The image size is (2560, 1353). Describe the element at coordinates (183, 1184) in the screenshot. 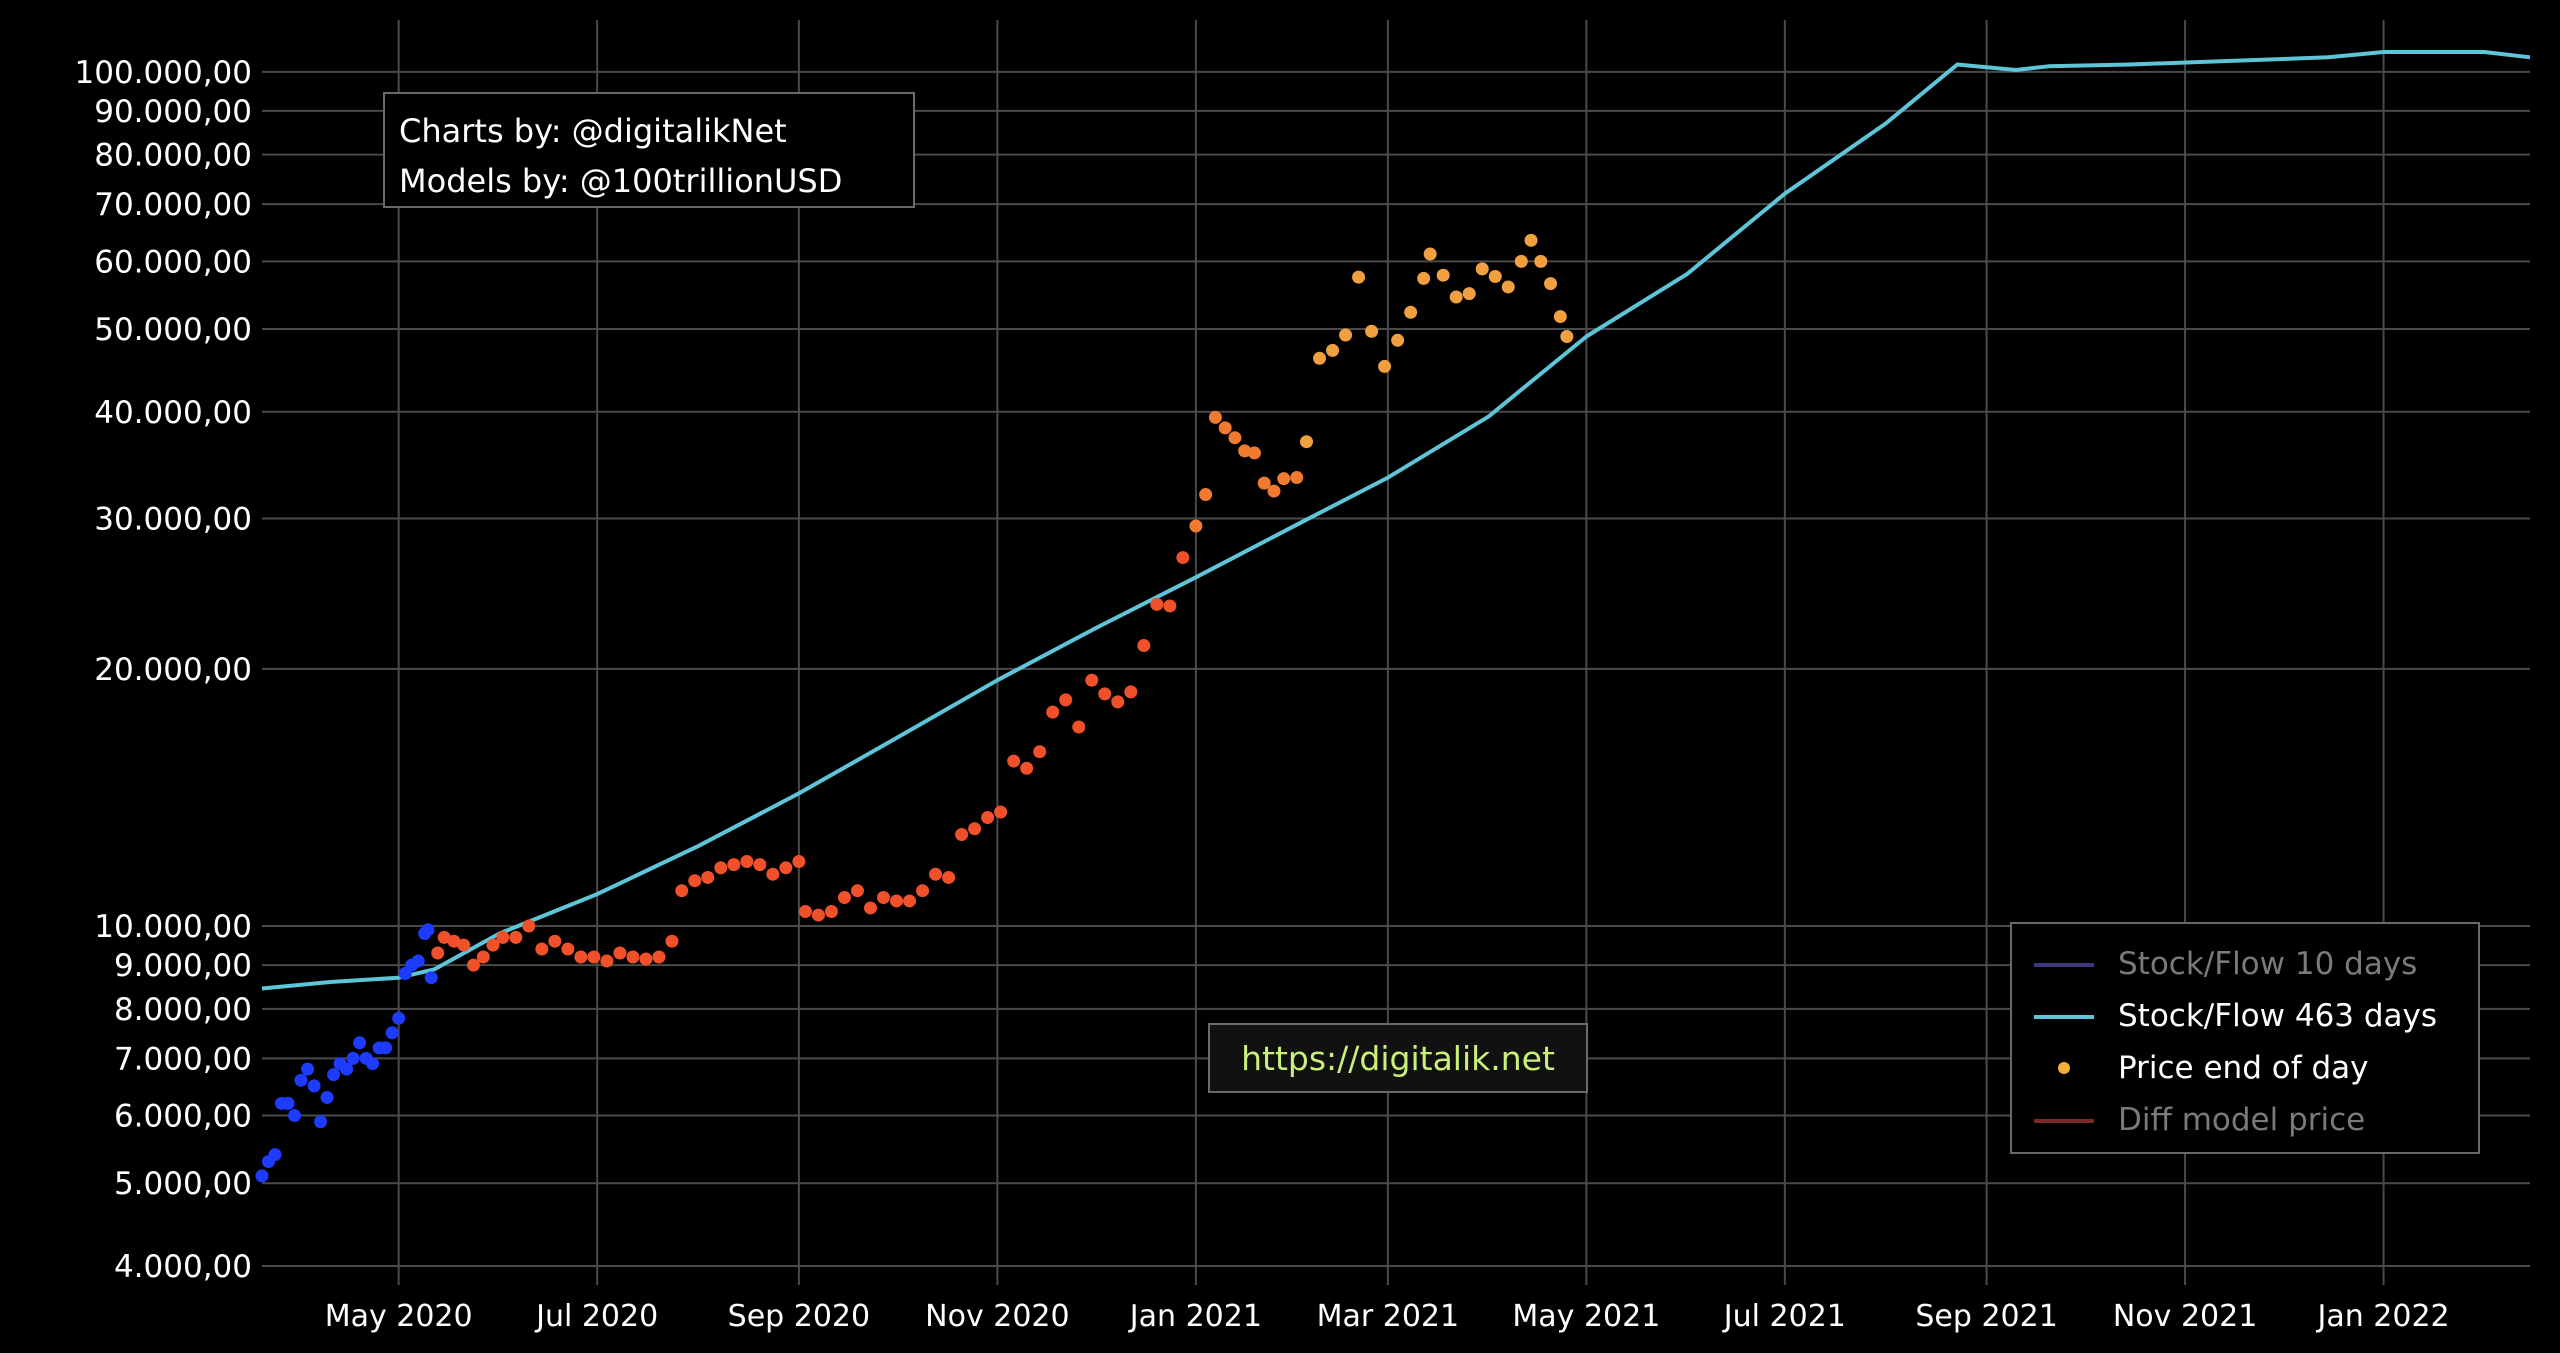

I see `y-tick-label: 5.000,00` at that location.